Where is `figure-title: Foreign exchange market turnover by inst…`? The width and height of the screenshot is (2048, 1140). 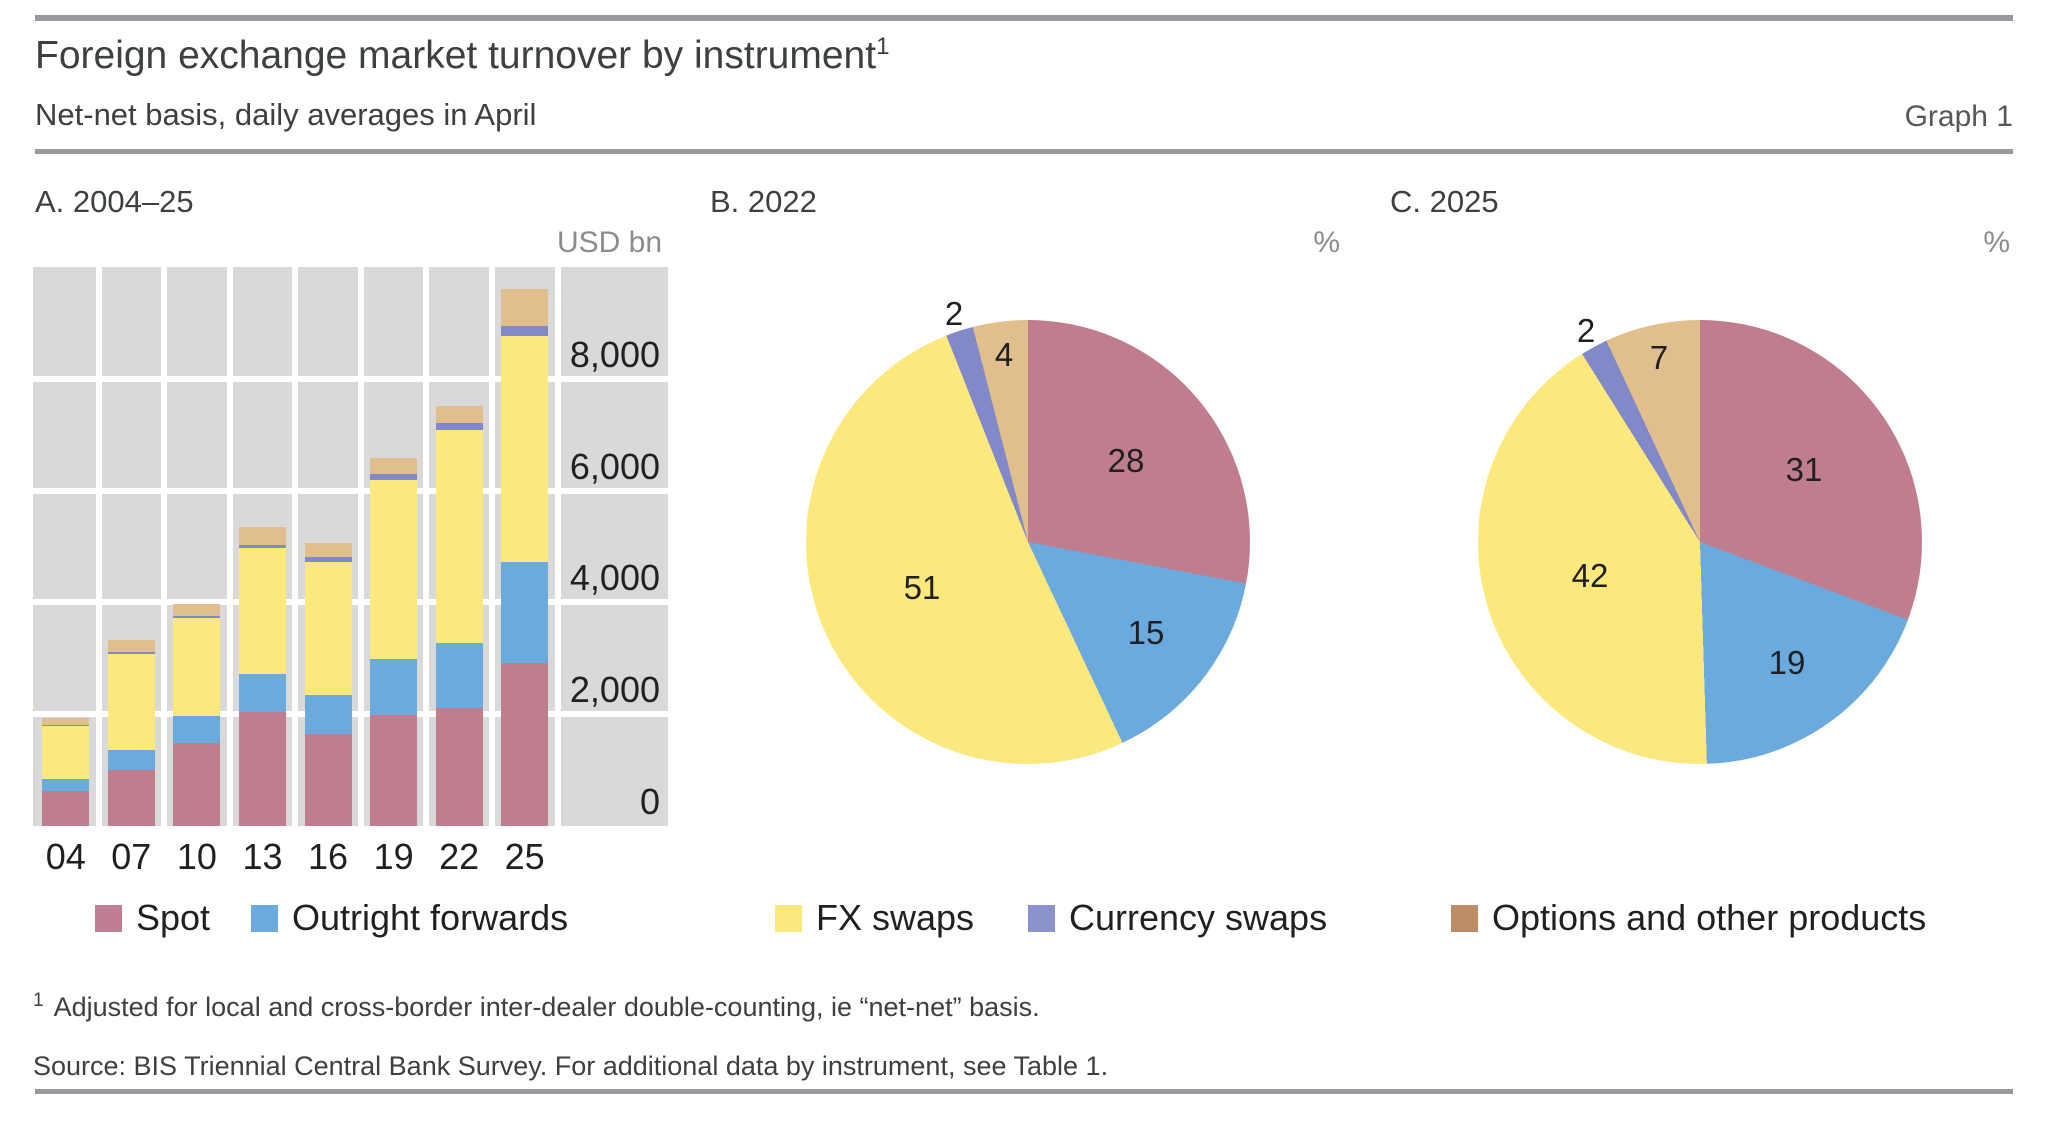
figure-title: Foreign exchange market turnover by inst… is located at coordinates (462, 55).